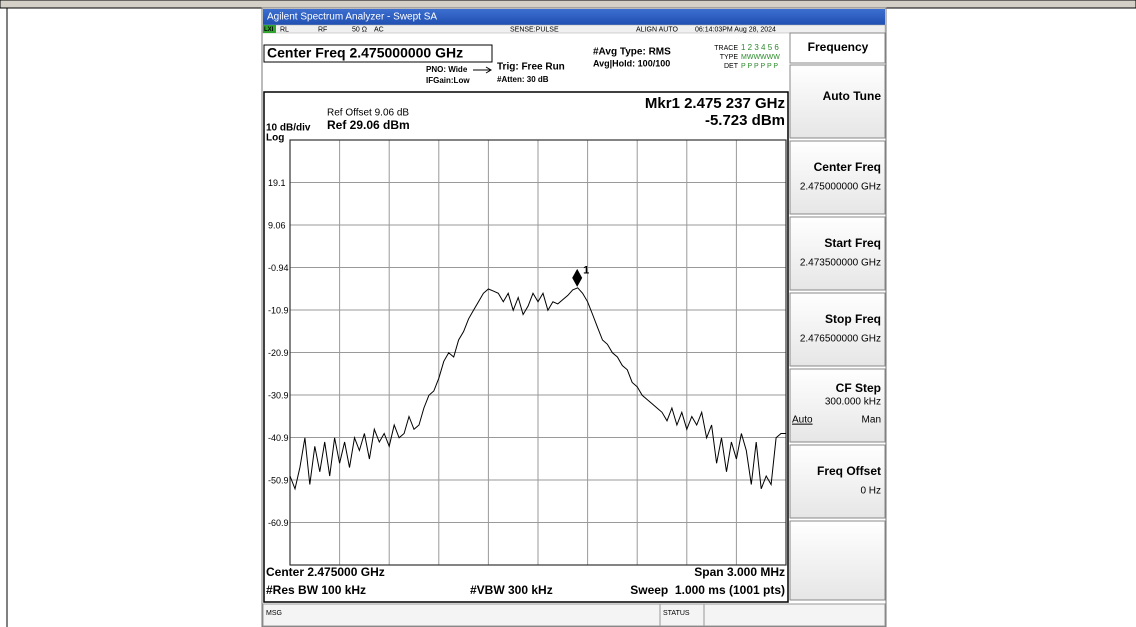 The width and height of the screenshot is (1136, 627). I want to click on y-tick-label: -0.94, so click(278, 268).